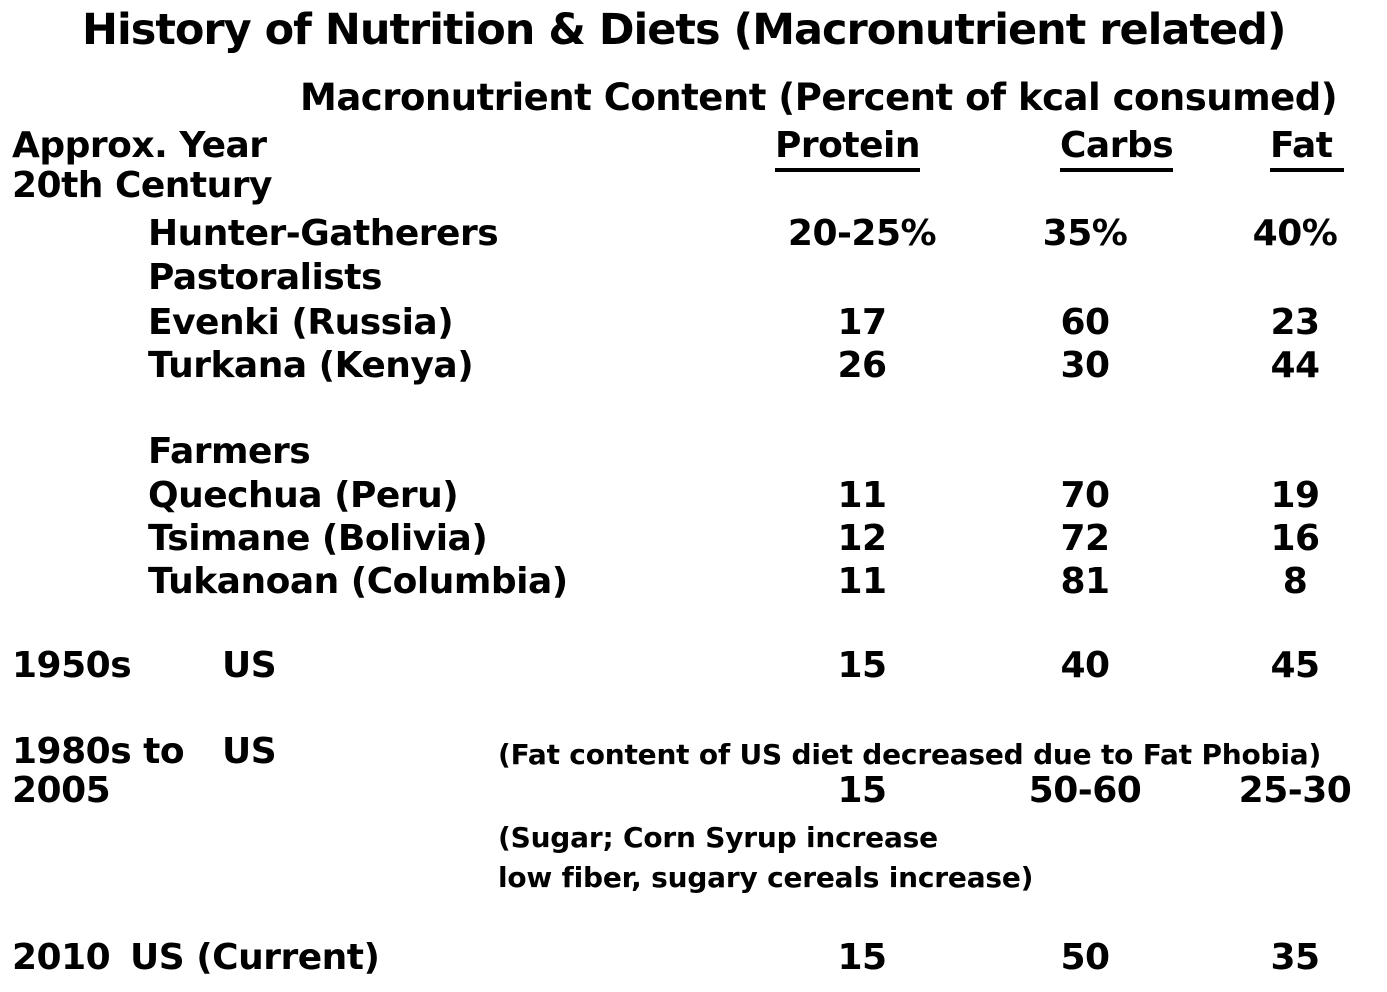 This screenshot has width=1387, height=992. What do you see at coordinates (1295, 495) in the screenshot?
I see `fat-value: 19` at bounding box center [1295, 495].